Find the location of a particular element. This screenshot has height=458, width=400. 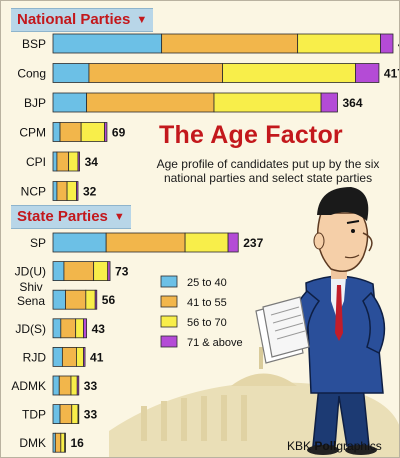

legend-label-56-to-70: 56 to 70 is located at coordinates (207, 323).